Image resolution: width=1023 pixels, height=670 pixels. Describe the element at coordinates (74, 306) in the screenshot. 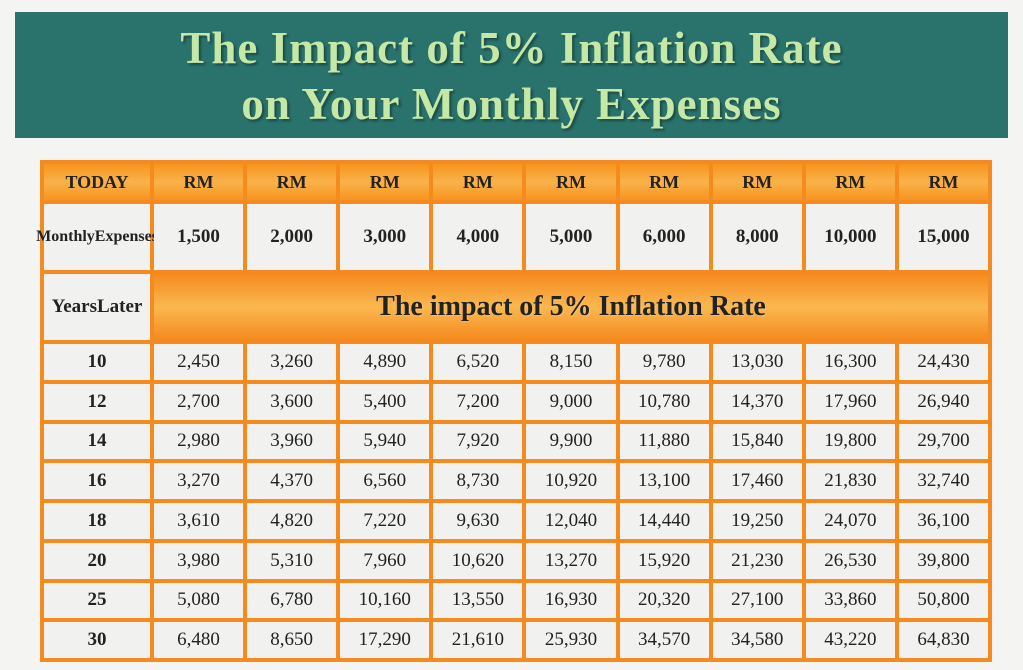

I see `label-line: Years` at that location.